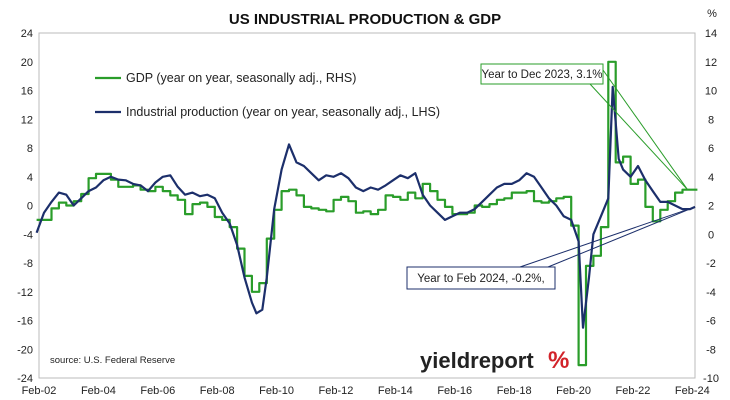  I want to click on x-tick-label: Feb-12, so click(336, 391).